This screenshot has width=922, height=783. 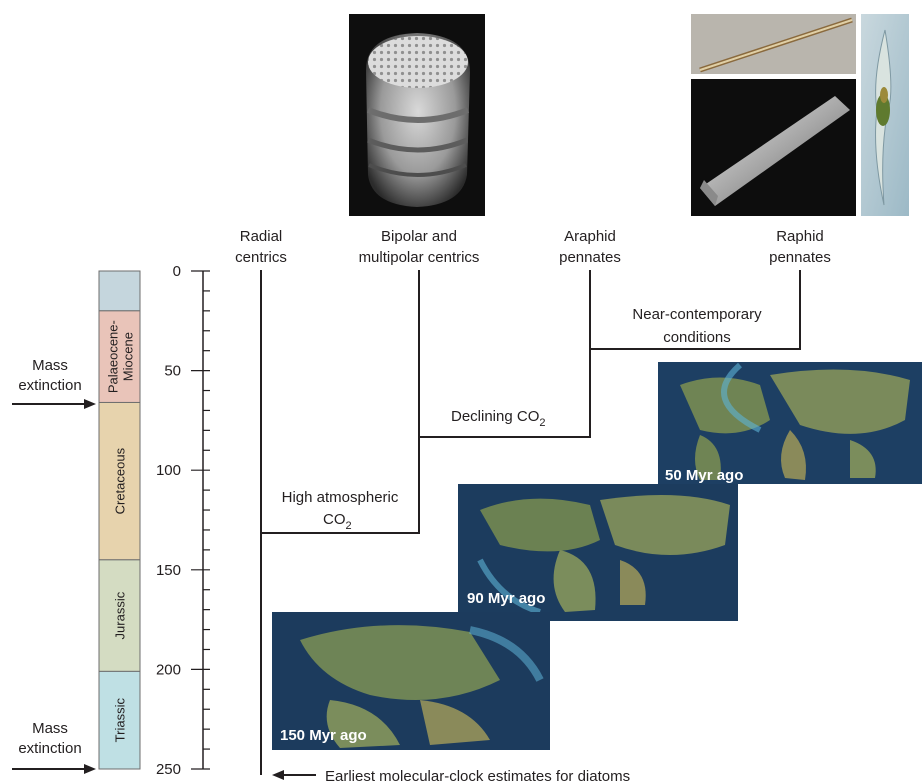 I want to click on palaeomap-150-myr-label: 150 Myr ago, so click(x=323, y=735).